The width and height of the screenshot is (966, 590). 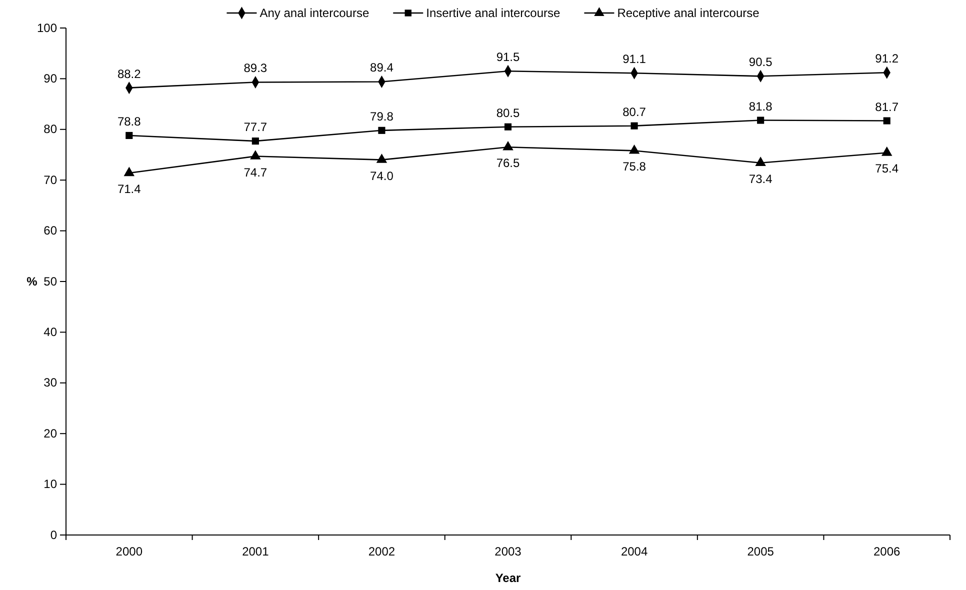 What do you see at coordinates (129, 73) in the screenshot?
I see `data-label: 88.2` at bounding box center [129, 73].